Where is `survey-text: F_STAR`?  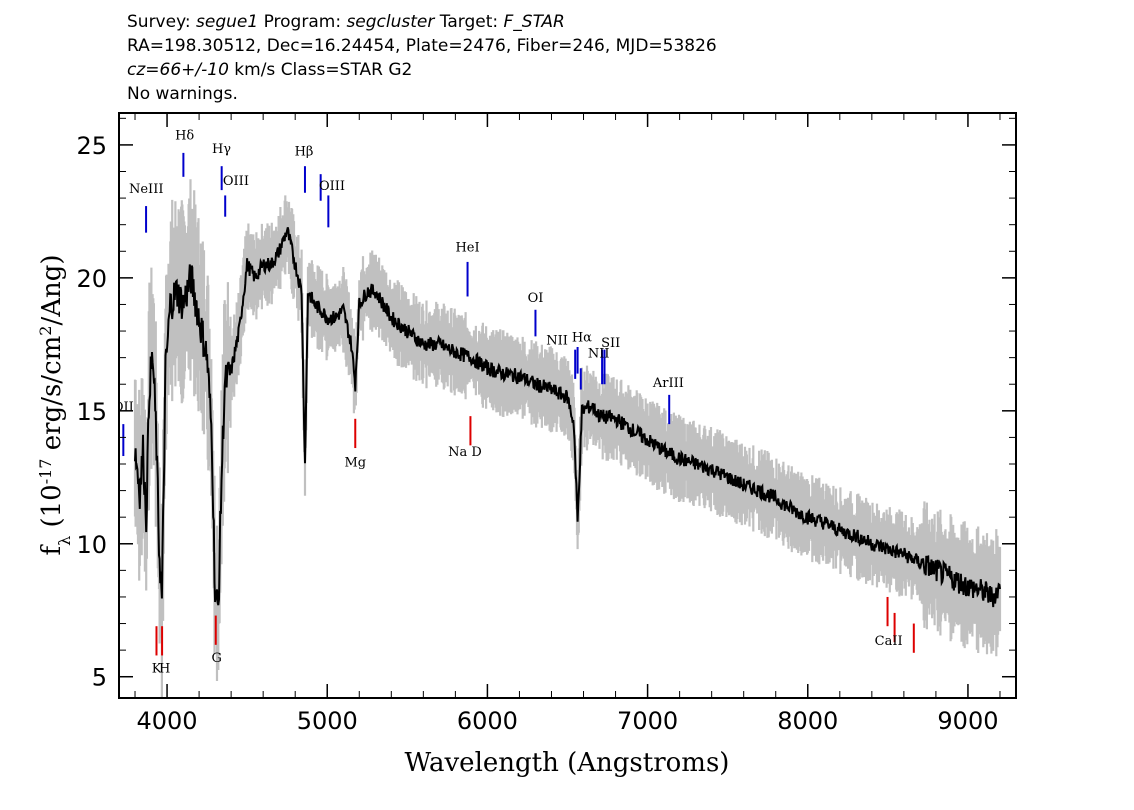
survey-text: F_STAR is located at coordinates (534, 22).